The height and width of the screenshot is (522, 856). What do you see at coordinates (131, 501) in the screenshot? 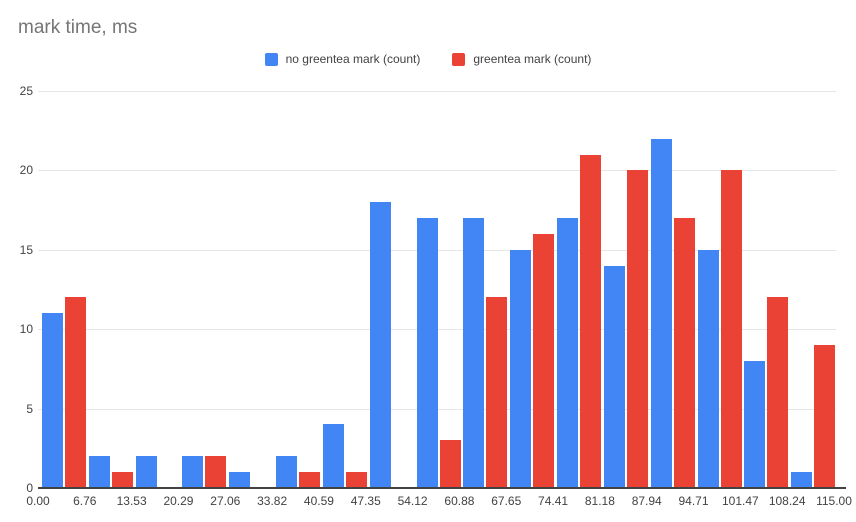
I see `x-axis-tick-label: 13.53` at bounding box center [131, 501].